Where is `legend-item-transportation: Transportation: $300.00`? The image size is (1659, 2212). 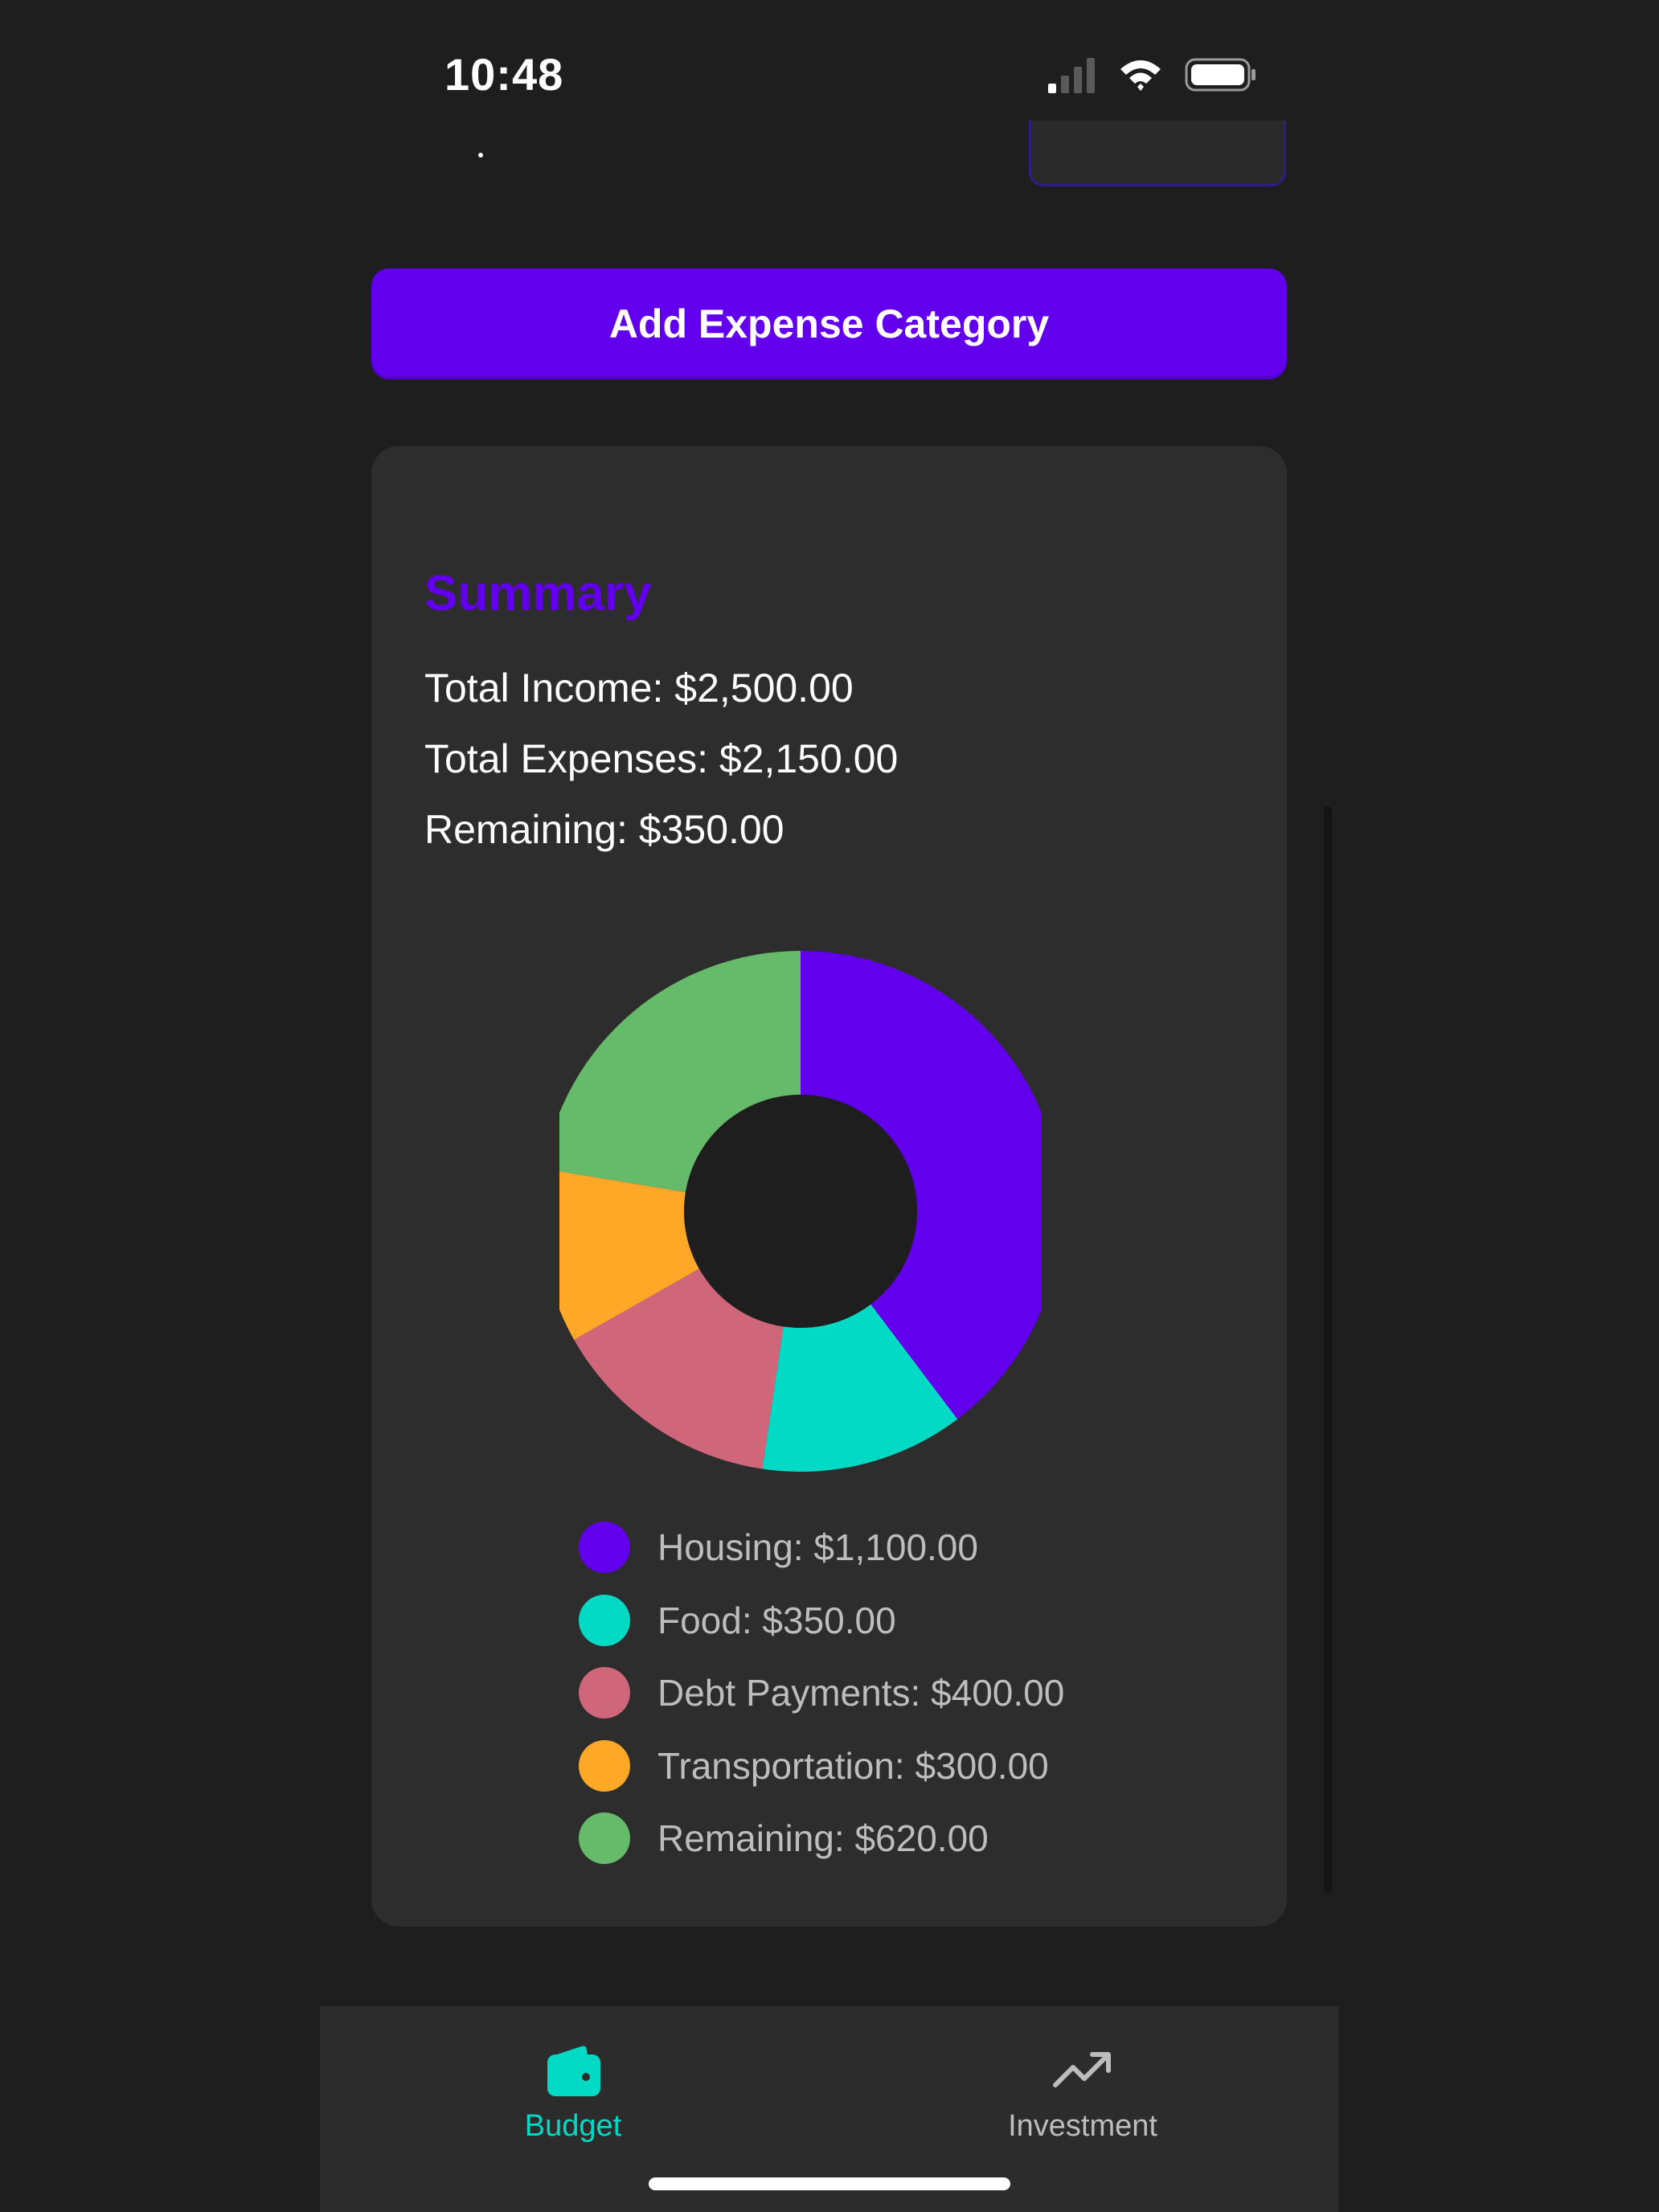 legend-item-transportation: Transportation: $300.00 is located at coordinates (821, 1766).